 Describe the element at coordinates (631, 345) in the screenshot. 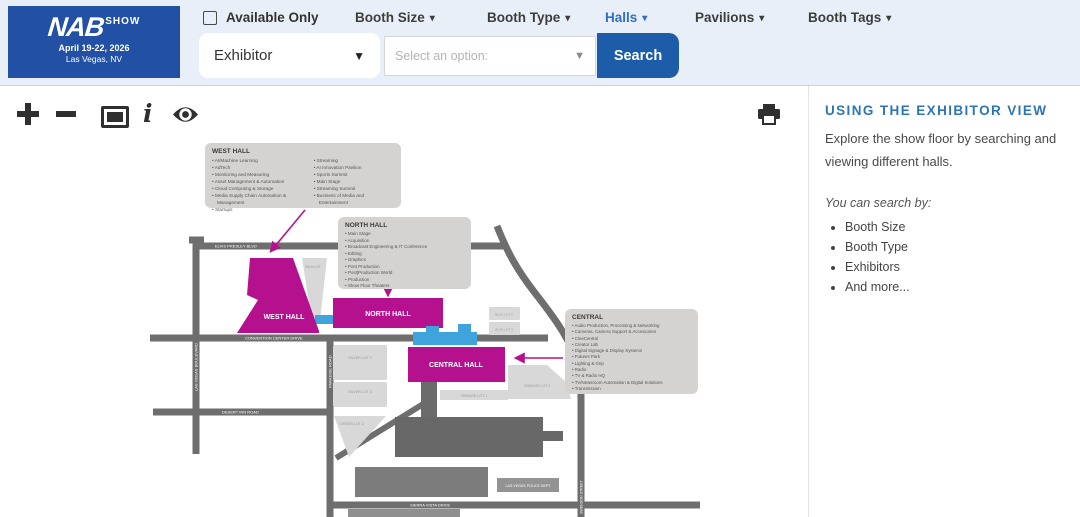

I see `list-item: Creator Lab` at that location.